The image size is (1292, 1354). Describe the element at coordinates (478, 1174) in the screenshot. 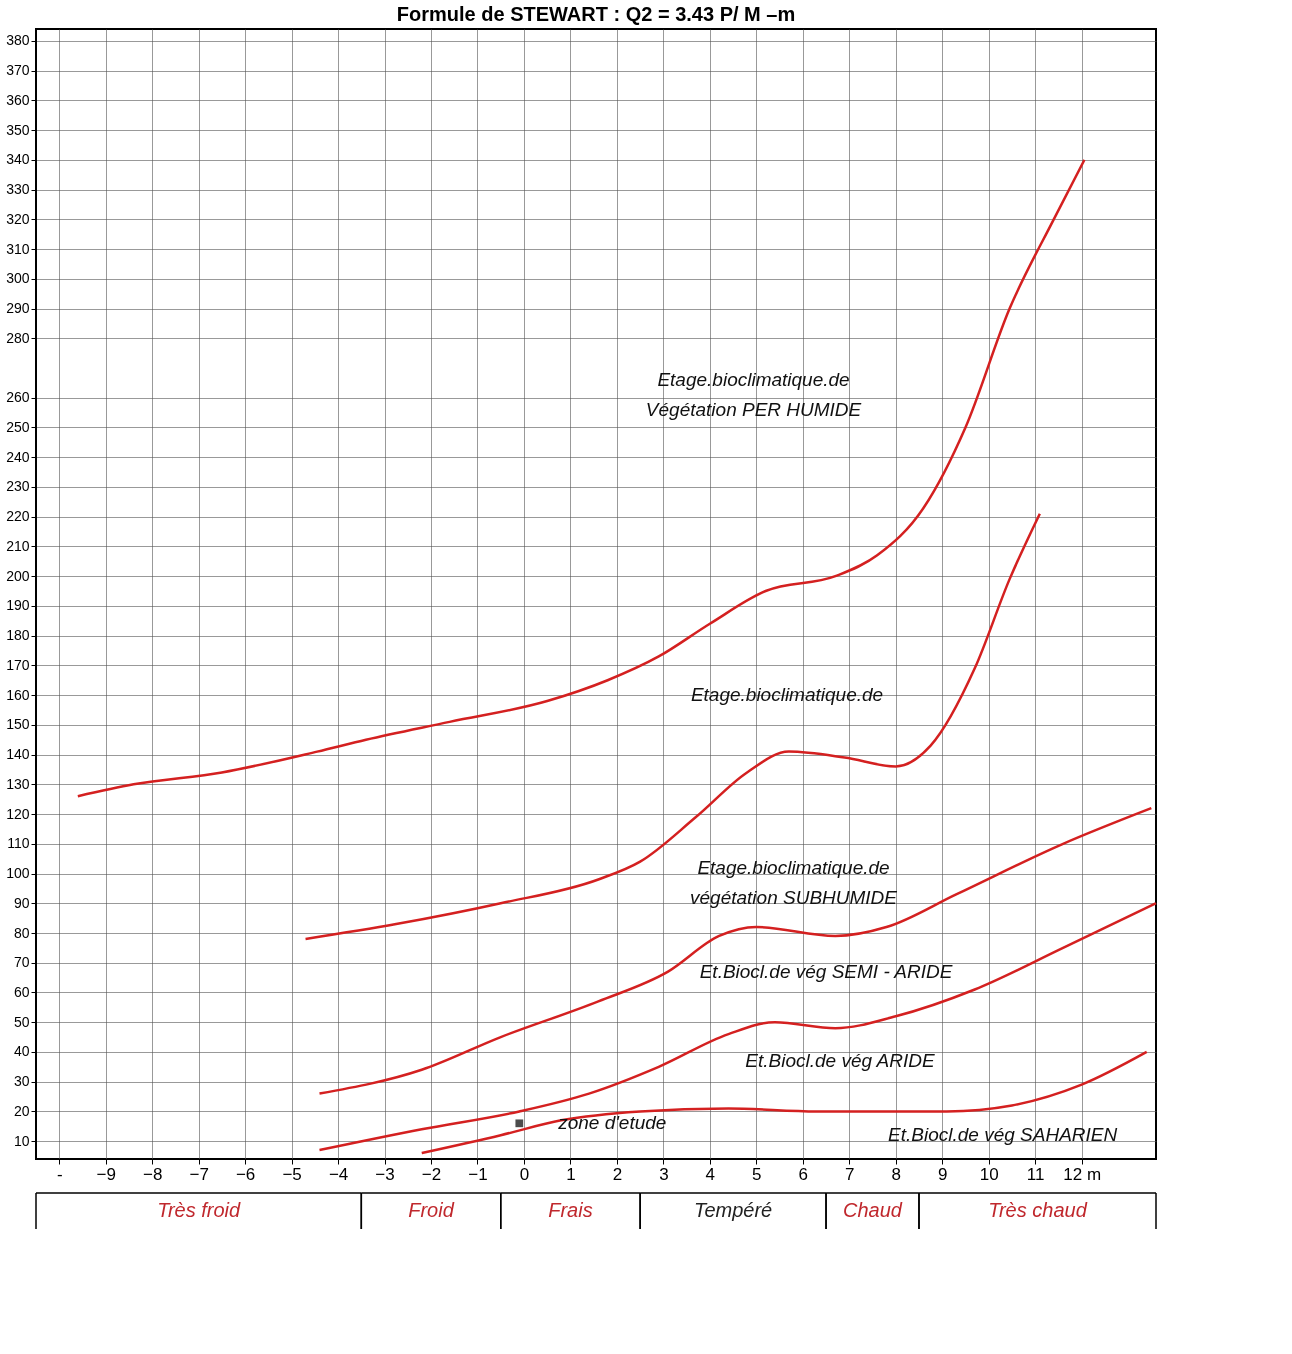

I see `x-tick-label: −1` at that location.